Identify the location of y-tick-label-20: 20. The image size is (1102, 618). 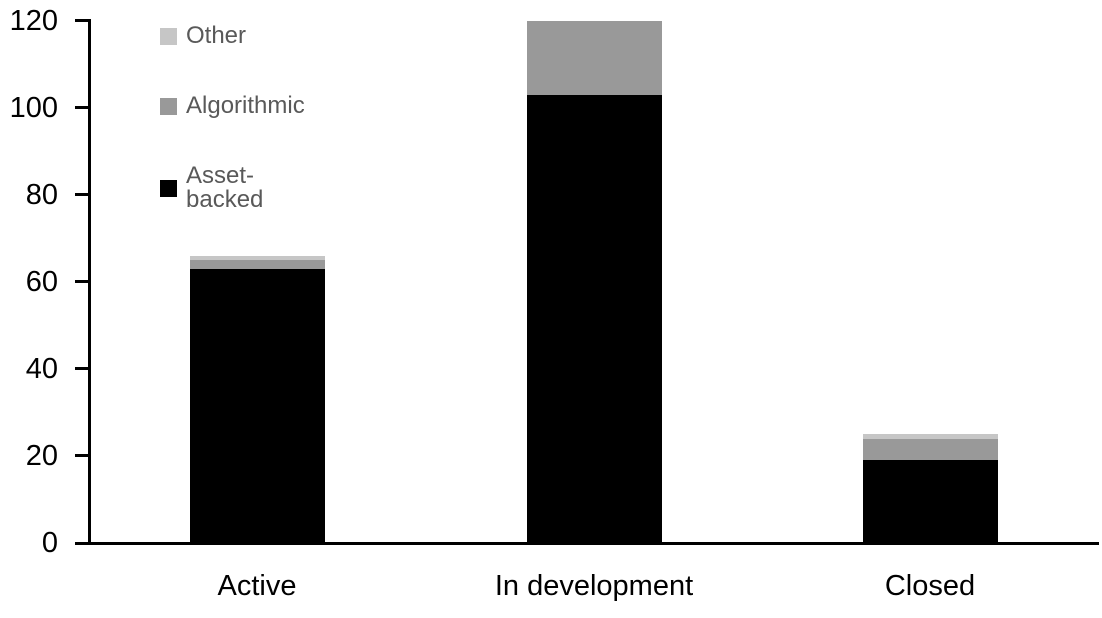
(41, 455).